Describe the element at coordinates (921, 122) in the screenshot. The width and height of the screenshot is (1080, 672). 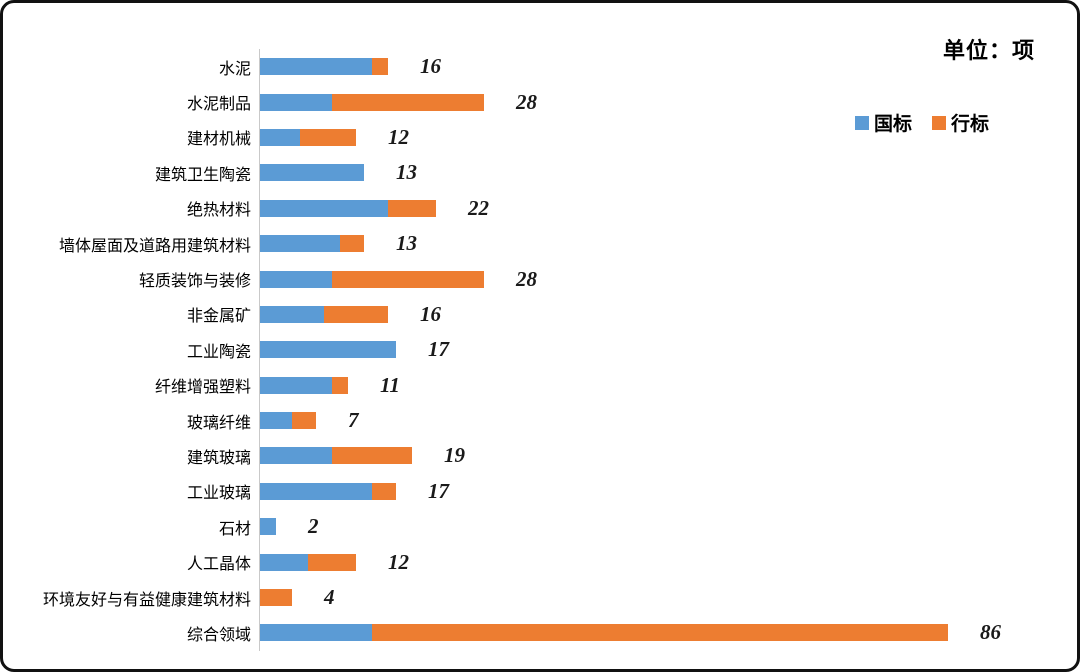
I see `legend: 国标 行标` at that location.